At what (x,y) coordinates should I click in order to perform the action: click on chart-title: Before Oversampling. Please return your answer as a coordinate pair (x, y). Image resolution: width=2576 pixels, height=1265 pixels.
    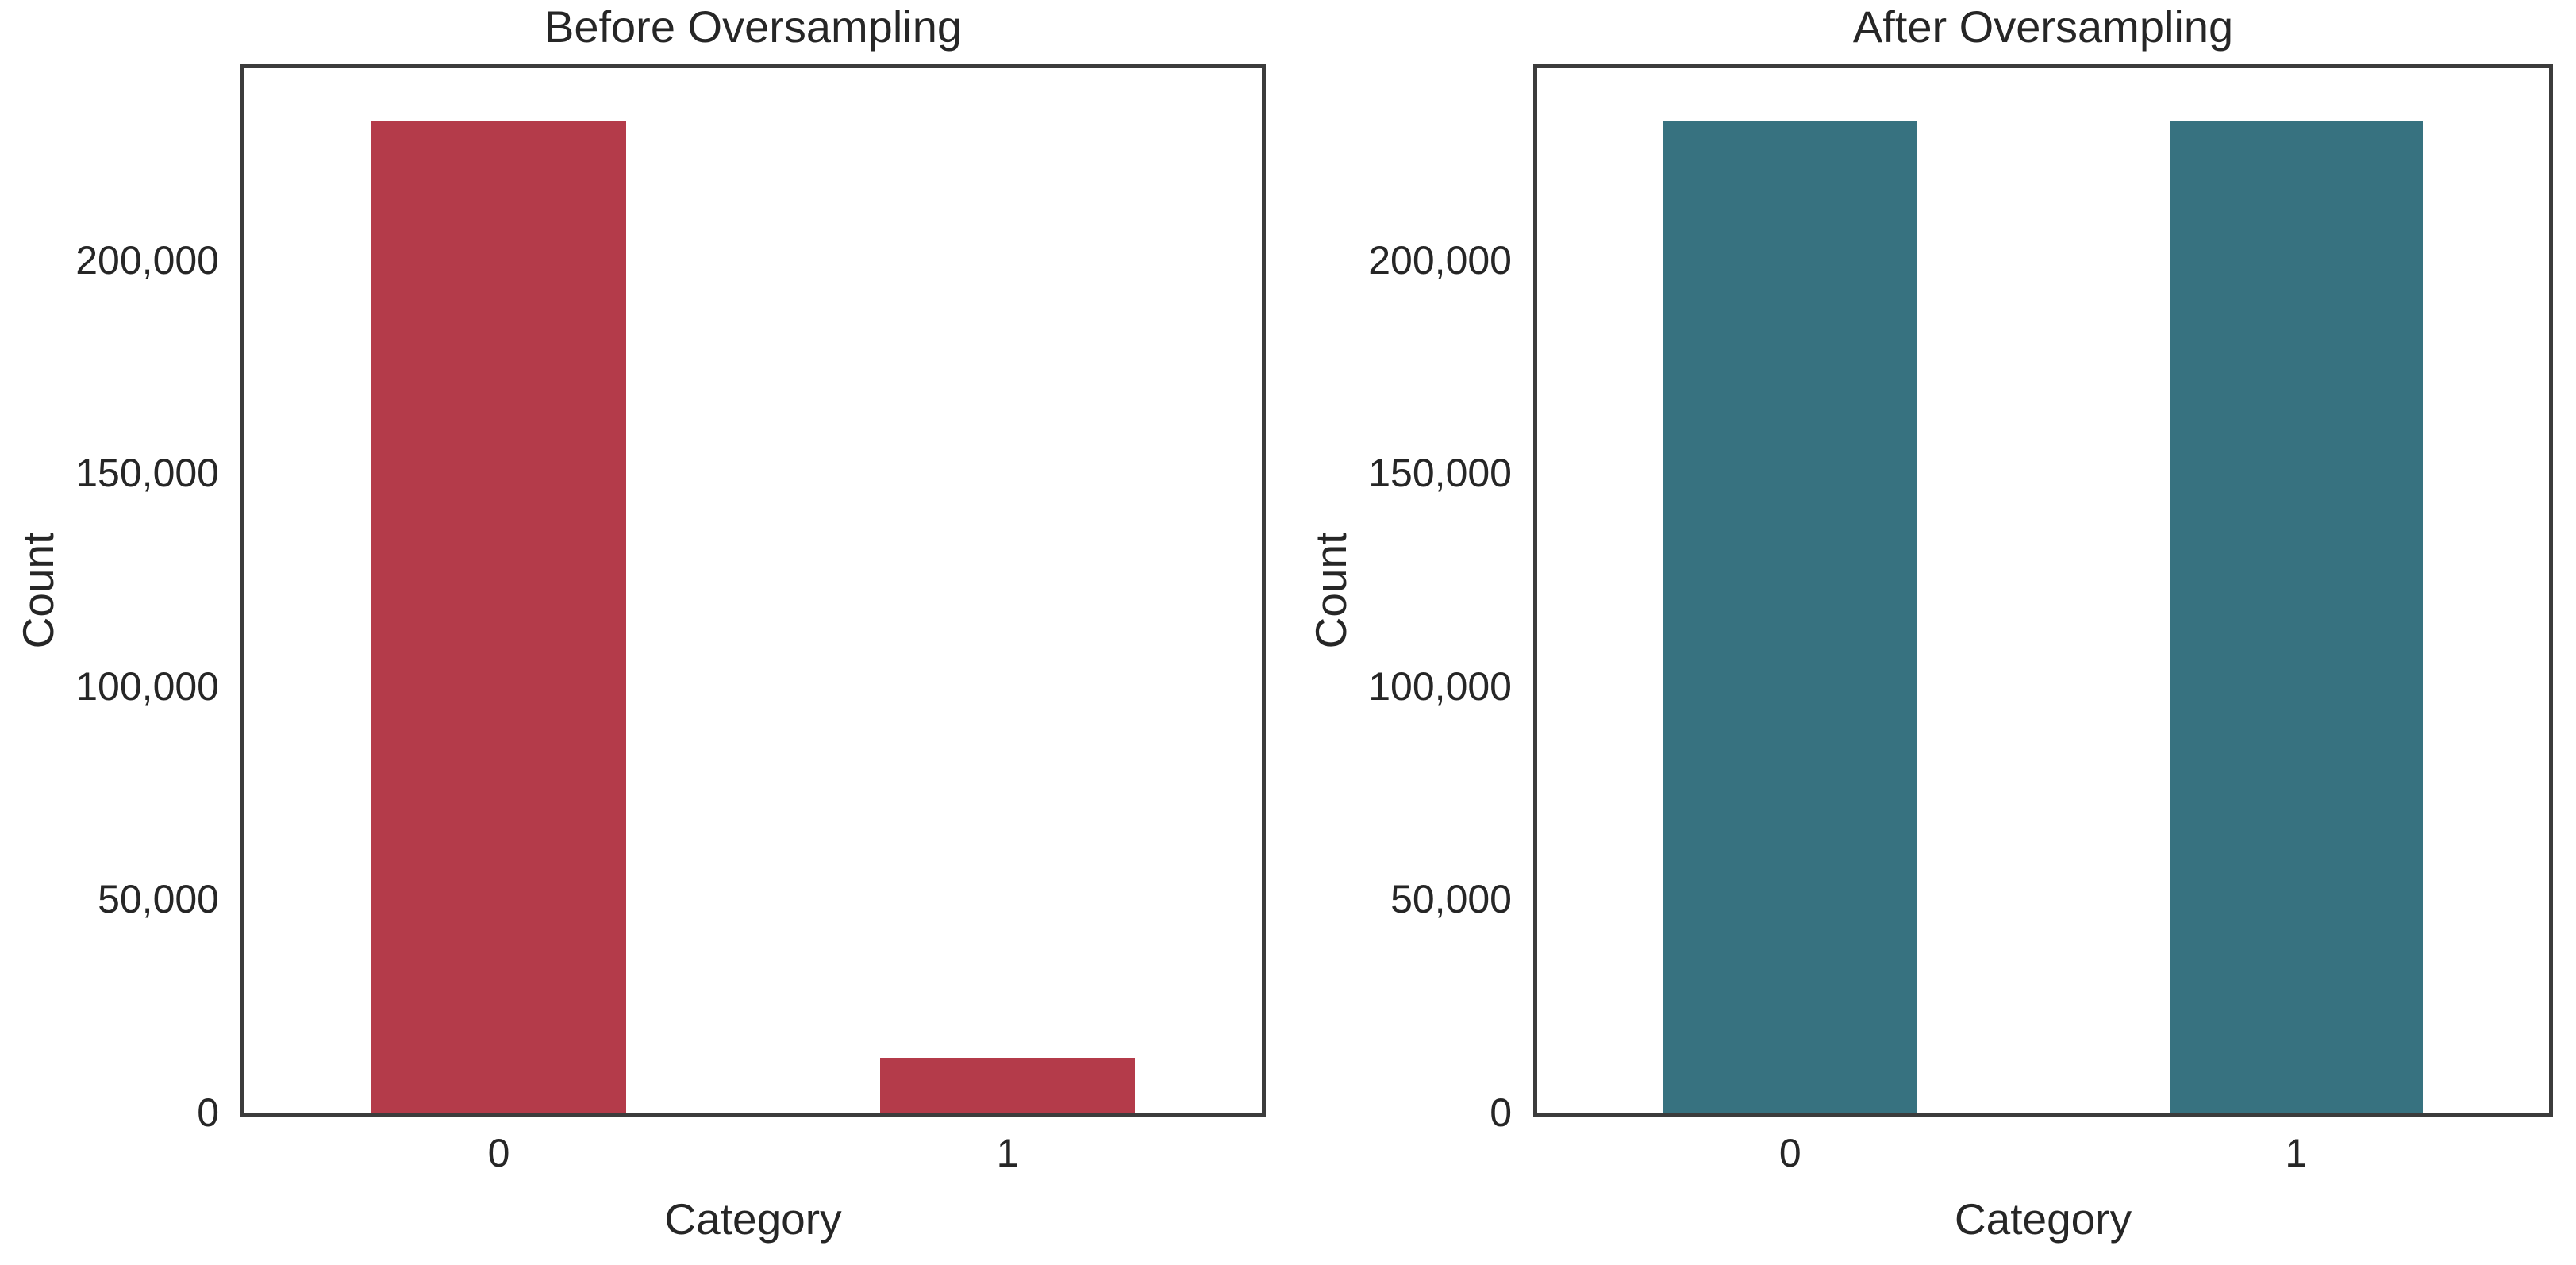
    Looking at the image, I should click on (753, 27).